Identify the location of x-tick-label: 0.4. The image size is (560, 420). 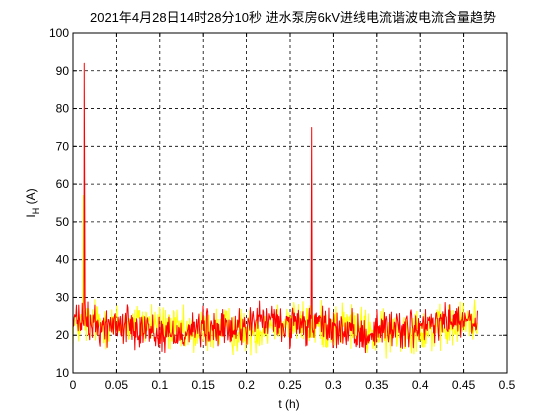
(420, 385).